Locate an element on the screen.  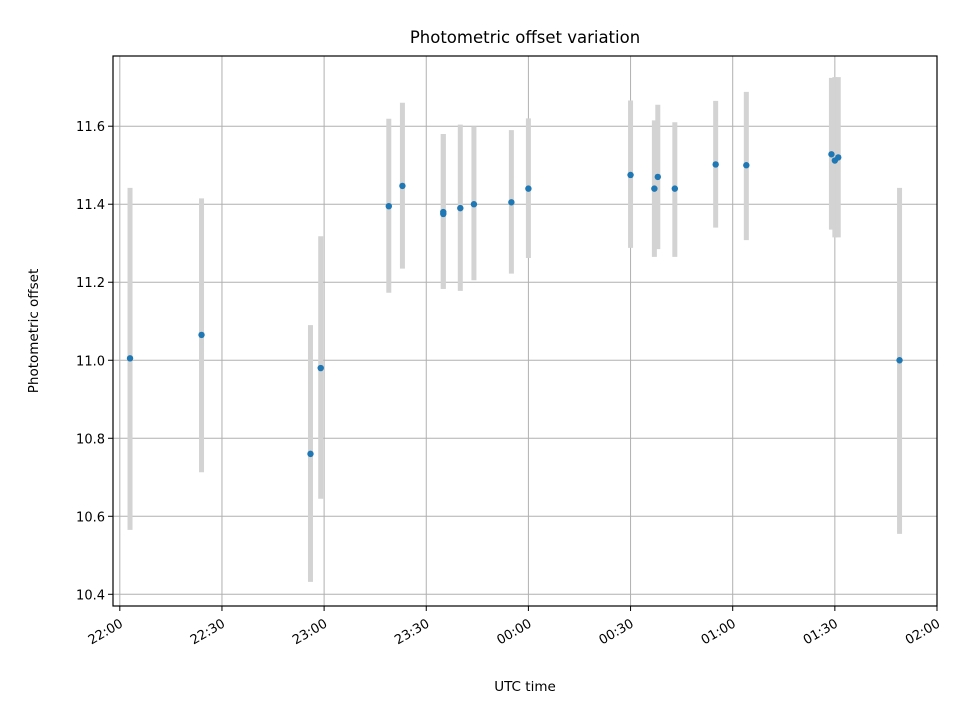
y-tick-label: 11.0 is located at coordinates (90, 361).